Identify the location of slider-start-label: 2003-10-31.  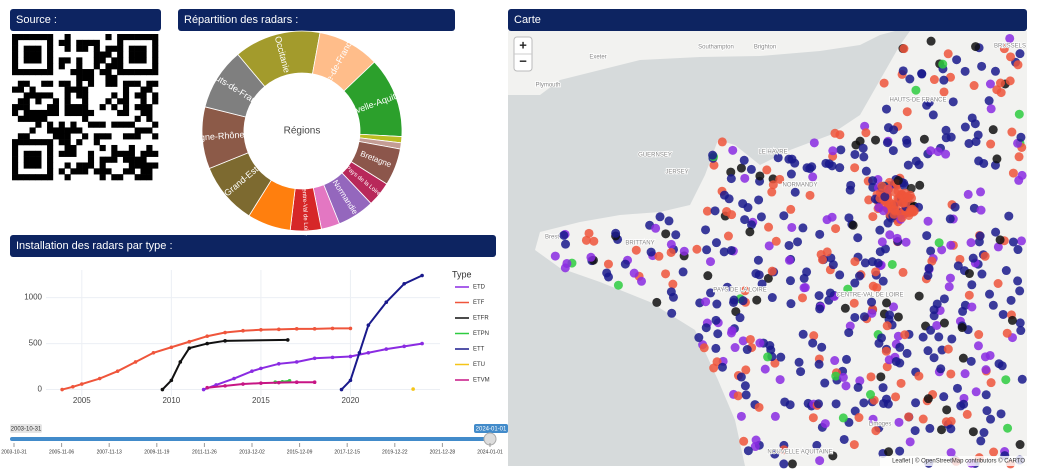
(26, 430).